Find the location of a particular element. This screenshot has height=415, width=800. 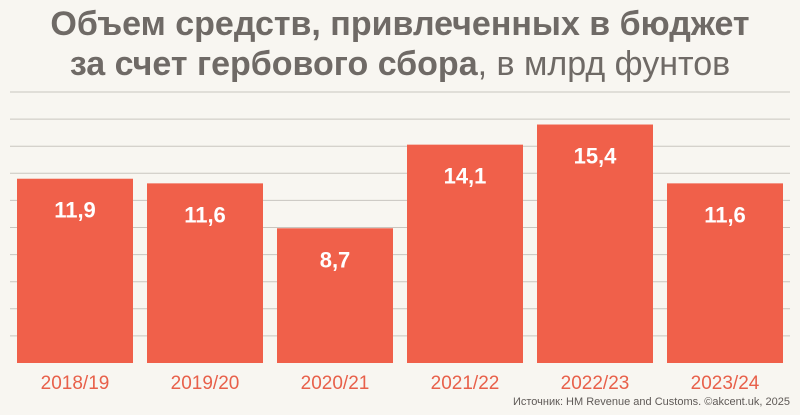

x-tick-label: 2022/23 is located at coordinates (595, 383).